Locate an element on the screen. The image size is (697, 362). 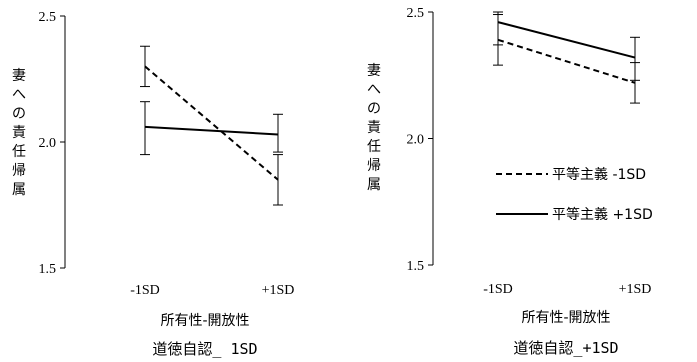
legend-label: 平等主義 +1SD is located at coordinates (602, 214).